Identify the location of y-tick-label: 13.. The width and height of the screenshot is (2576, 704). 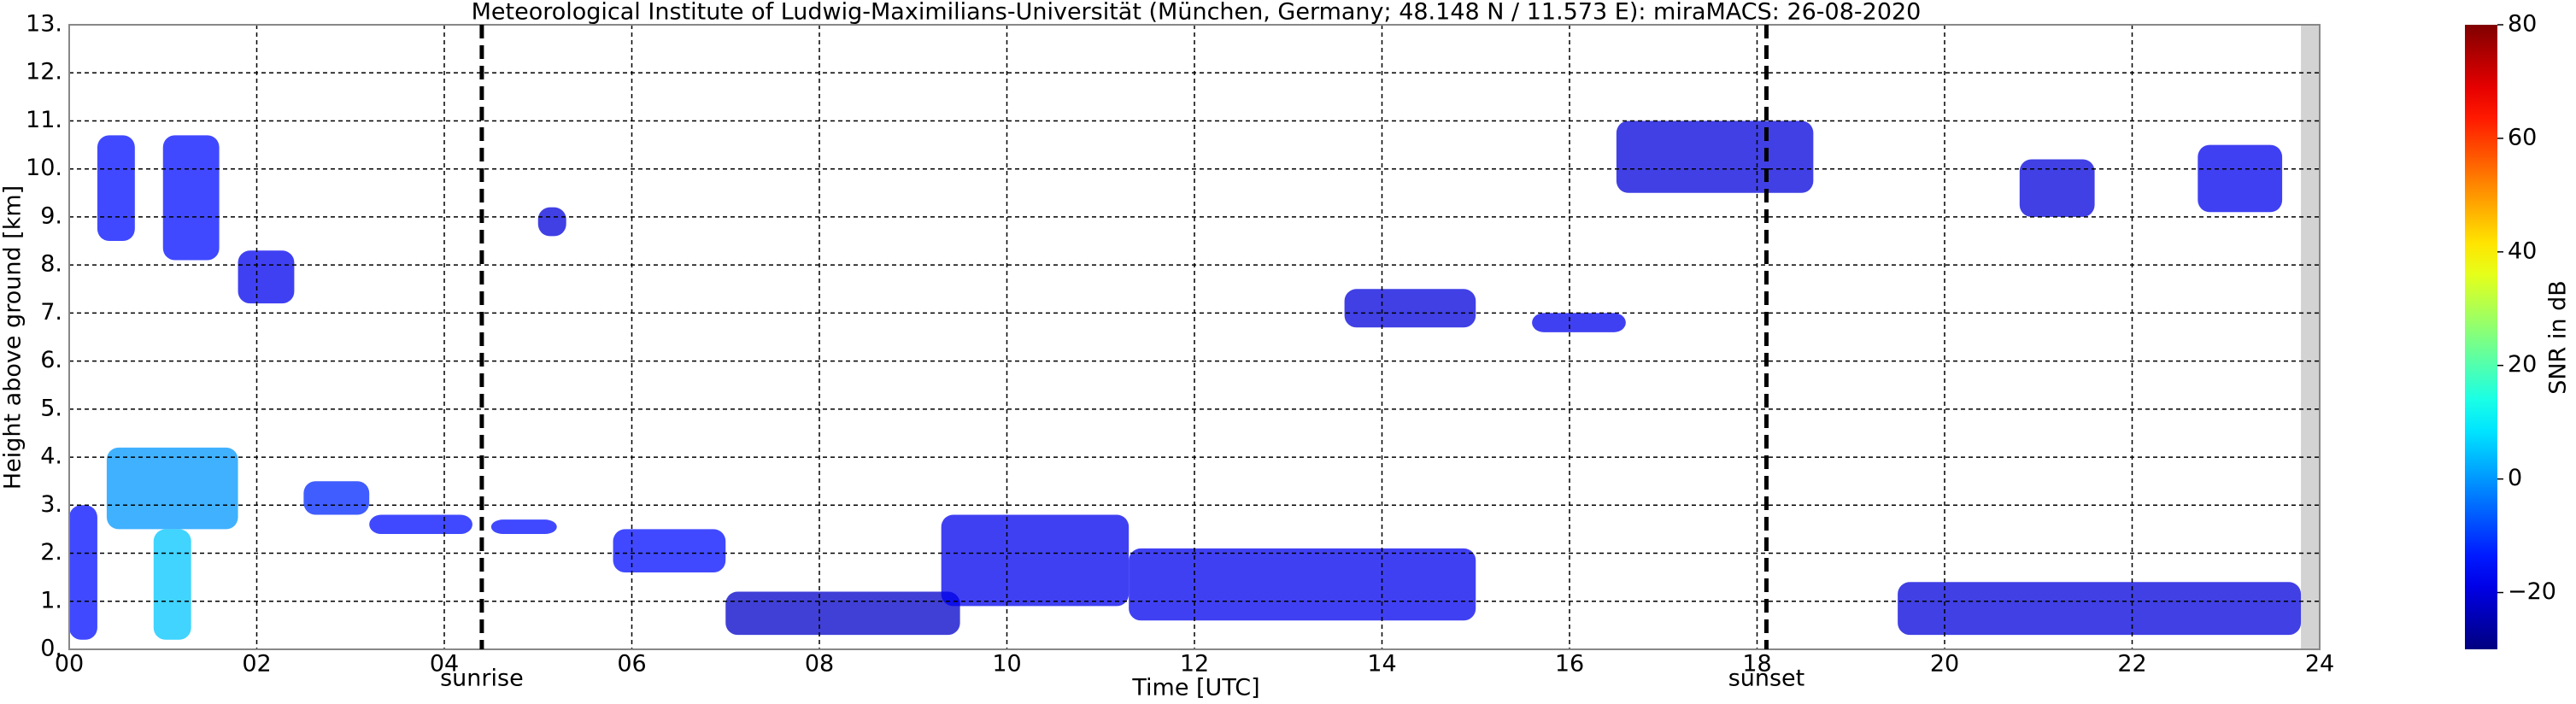
(44, 24).